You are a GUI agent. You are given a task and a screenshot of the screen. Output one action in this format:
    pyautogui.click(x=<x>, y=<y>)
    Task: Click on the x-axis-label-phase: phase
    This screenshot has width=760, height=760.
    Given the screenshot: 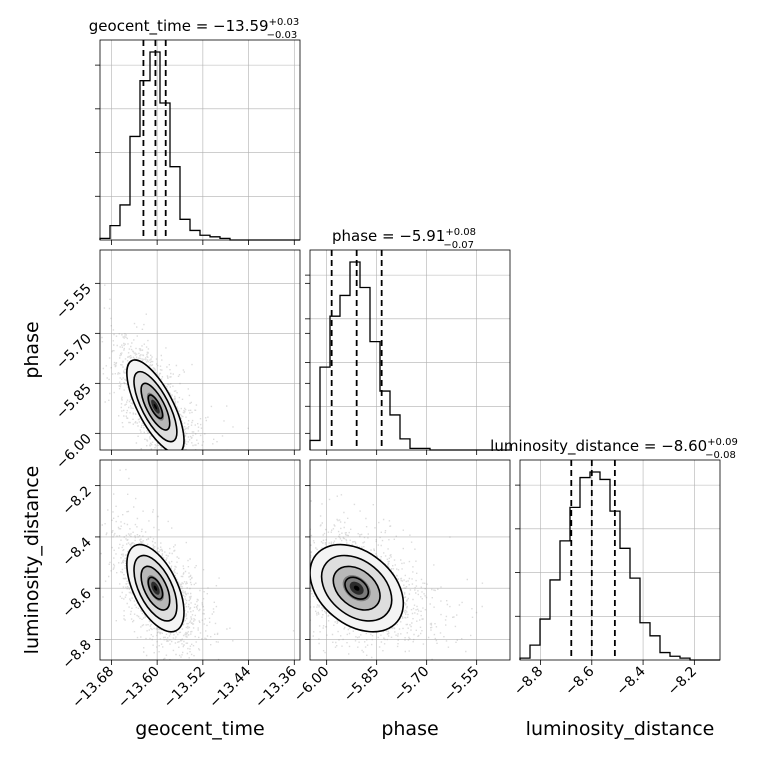 What is the action you would take?
    pyautogui.click(x=409, y=729)
    